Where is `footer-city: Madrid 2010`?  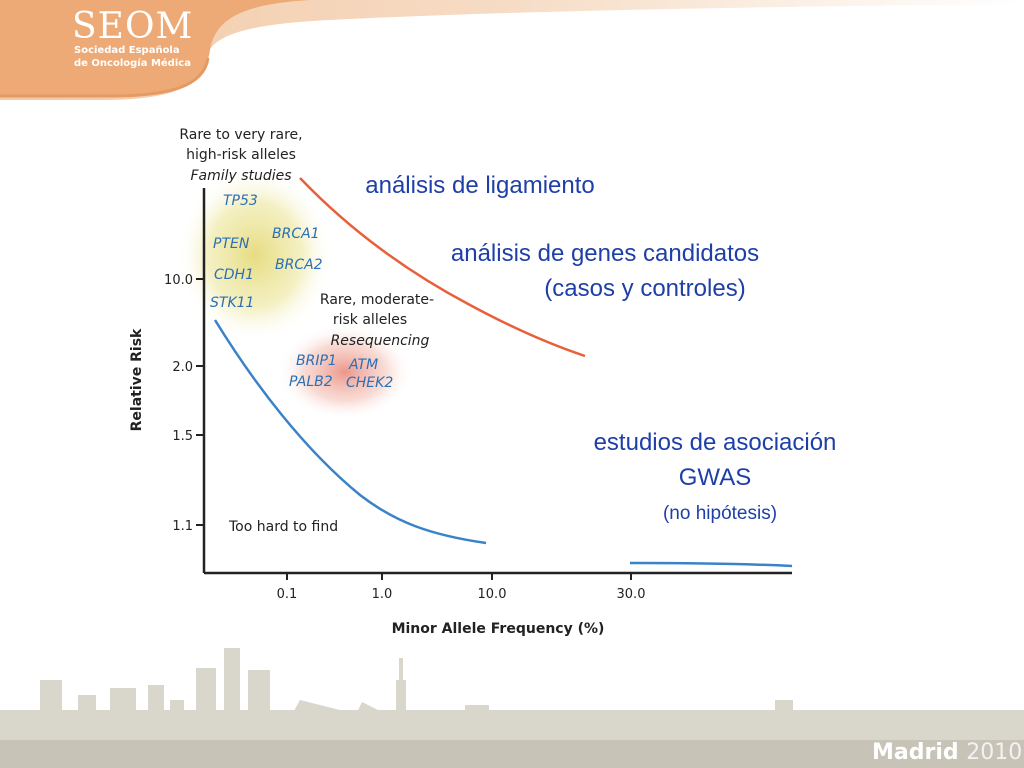
footer-city: Madrid 2010 is located at coordinates (947, 752).